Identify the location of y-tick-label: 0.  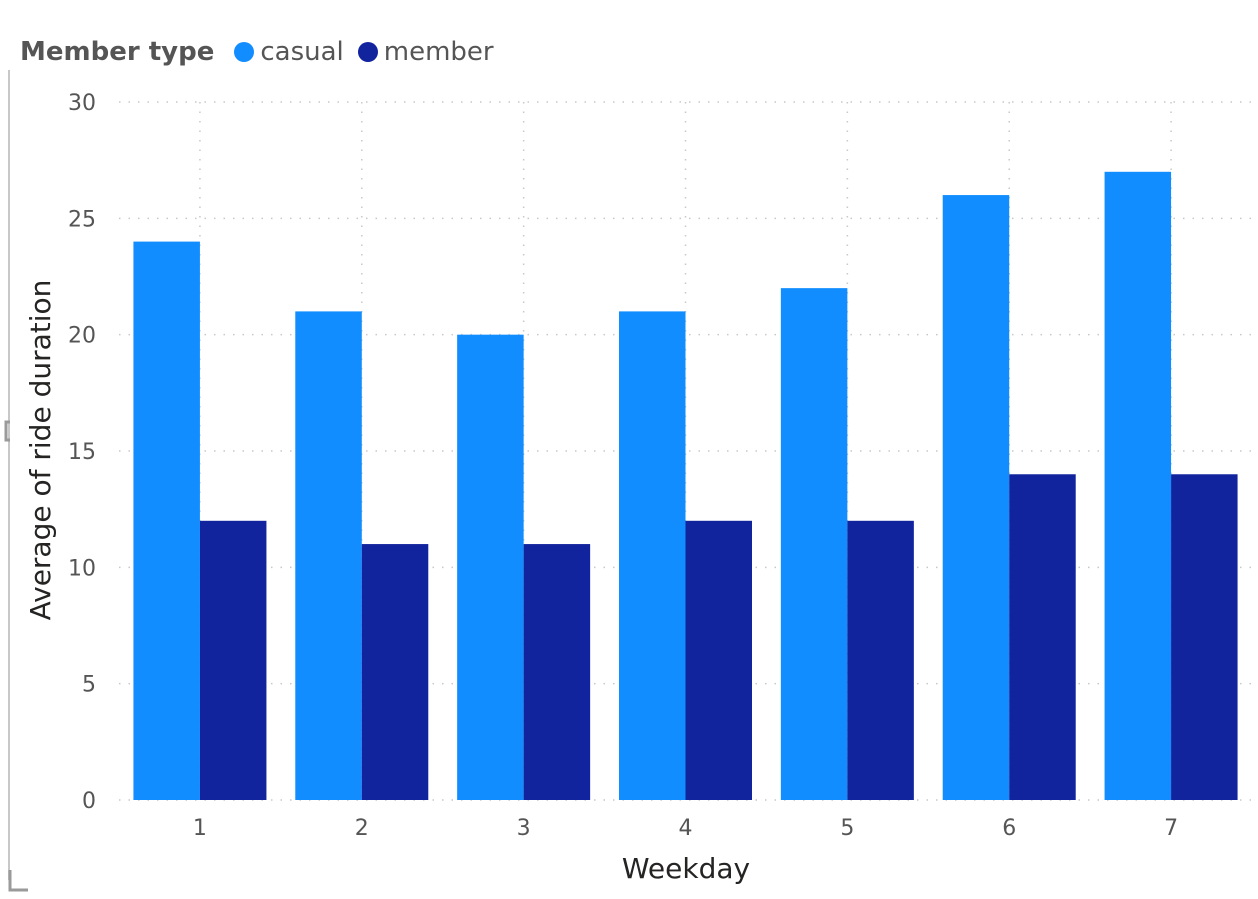
(89, 801).